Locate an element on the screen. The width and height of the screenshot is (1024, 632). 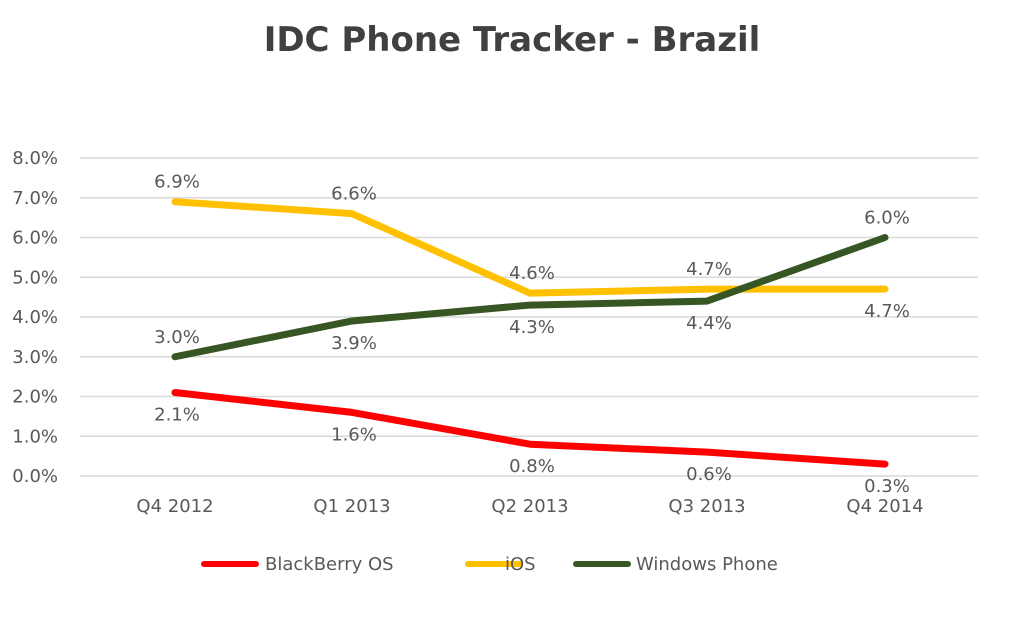
data-label: 3.9% is located at coordinates (354, 343).